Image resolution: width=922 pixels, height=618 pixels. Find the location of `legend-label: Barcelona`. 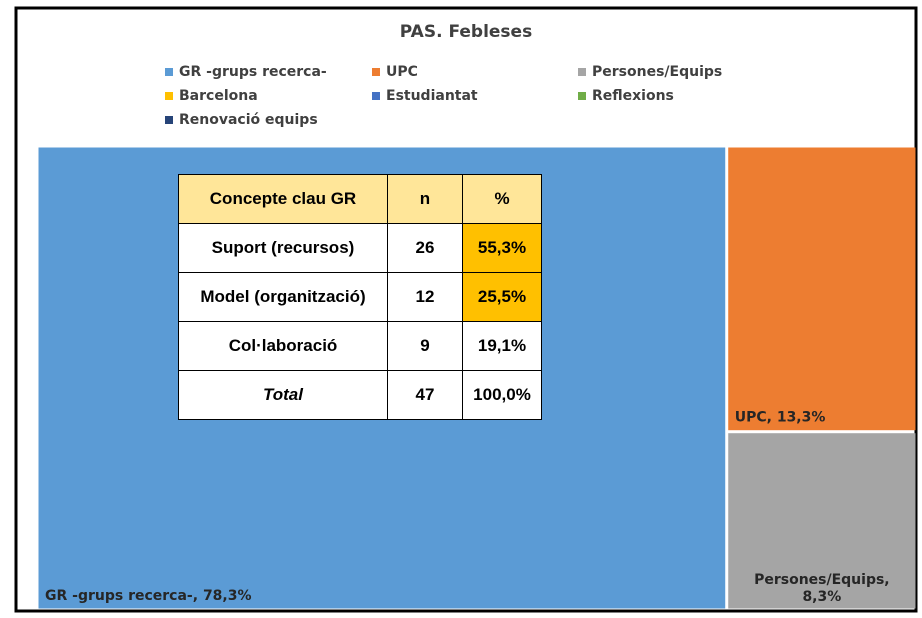

legend-label: Barcelona is located at coordinates (218, 96).